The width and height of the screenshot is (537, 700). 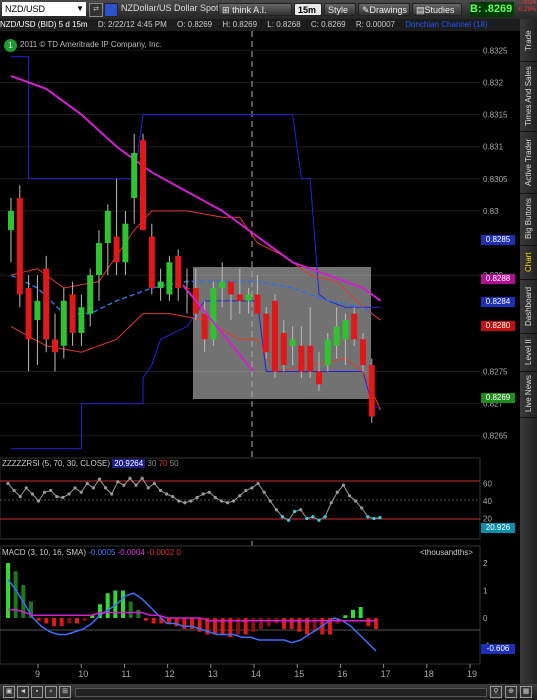 I want to click on share-icon: ⊞, so click(x=226, y=10).